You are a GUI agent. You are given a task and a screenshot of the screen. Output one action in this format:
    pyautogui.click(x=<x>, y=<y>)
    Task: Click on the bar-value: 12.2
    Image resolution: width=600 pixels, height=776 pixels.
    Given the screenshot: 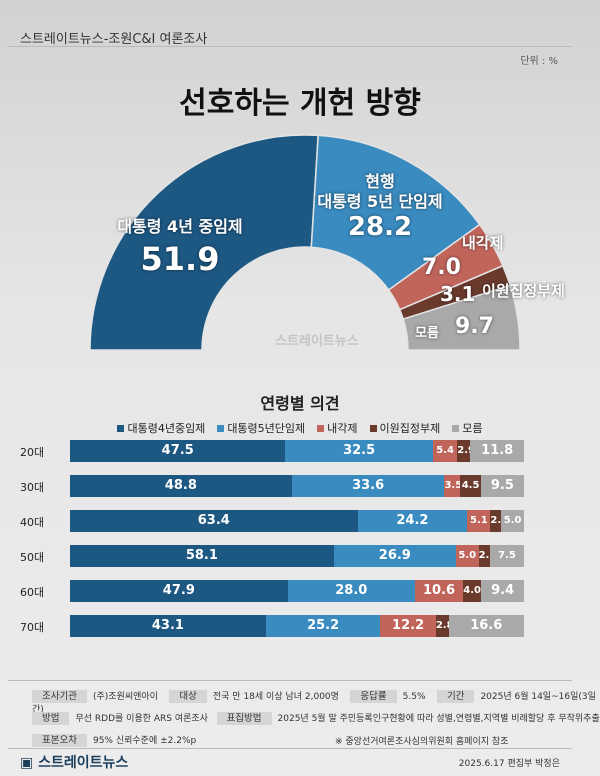 What is the action you would take?
    pyautogui.click(x=408, y=625)
    